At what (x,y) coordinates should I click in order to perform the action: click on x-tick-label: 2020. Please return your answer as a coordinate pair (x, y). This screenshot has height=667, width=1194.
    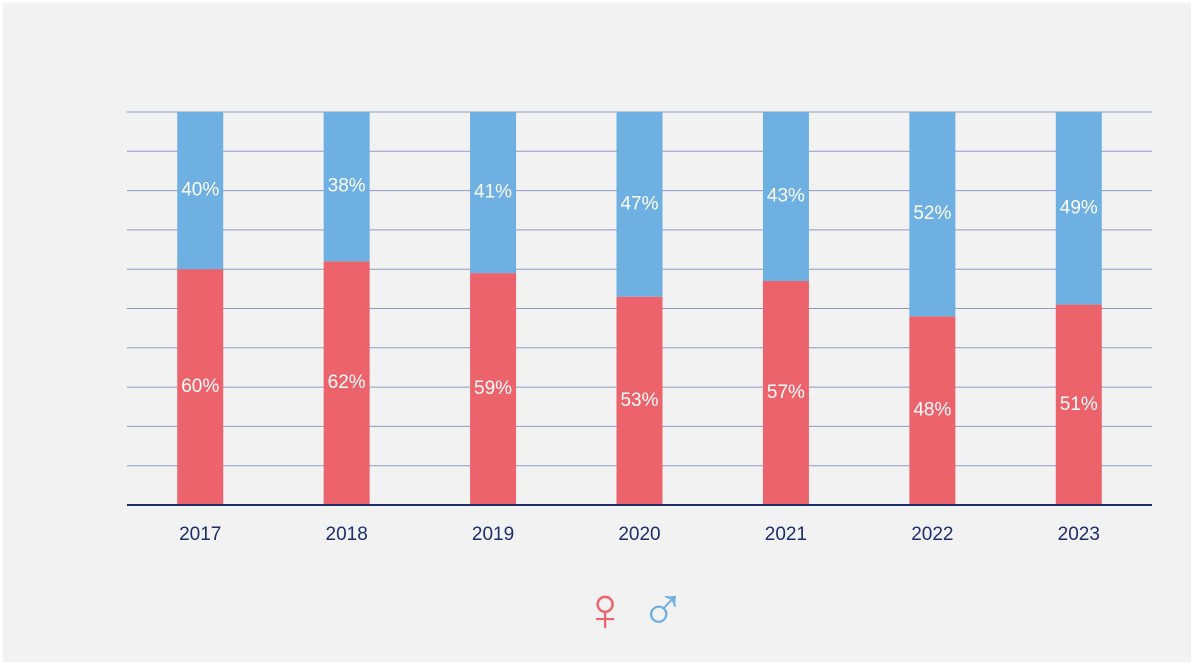
    Looking at the image, I should click on (639, 534).